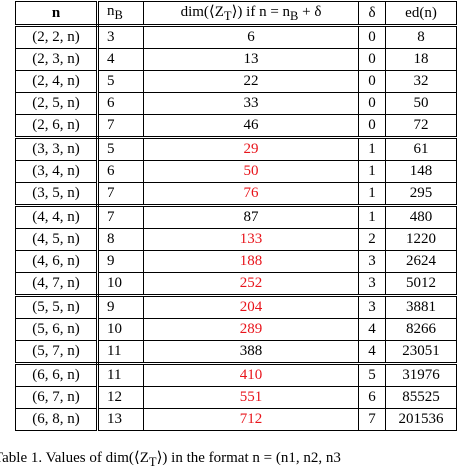  Describe the element at coordinates (421, 59) in the screenshot. I see `cell: 18` at that location.